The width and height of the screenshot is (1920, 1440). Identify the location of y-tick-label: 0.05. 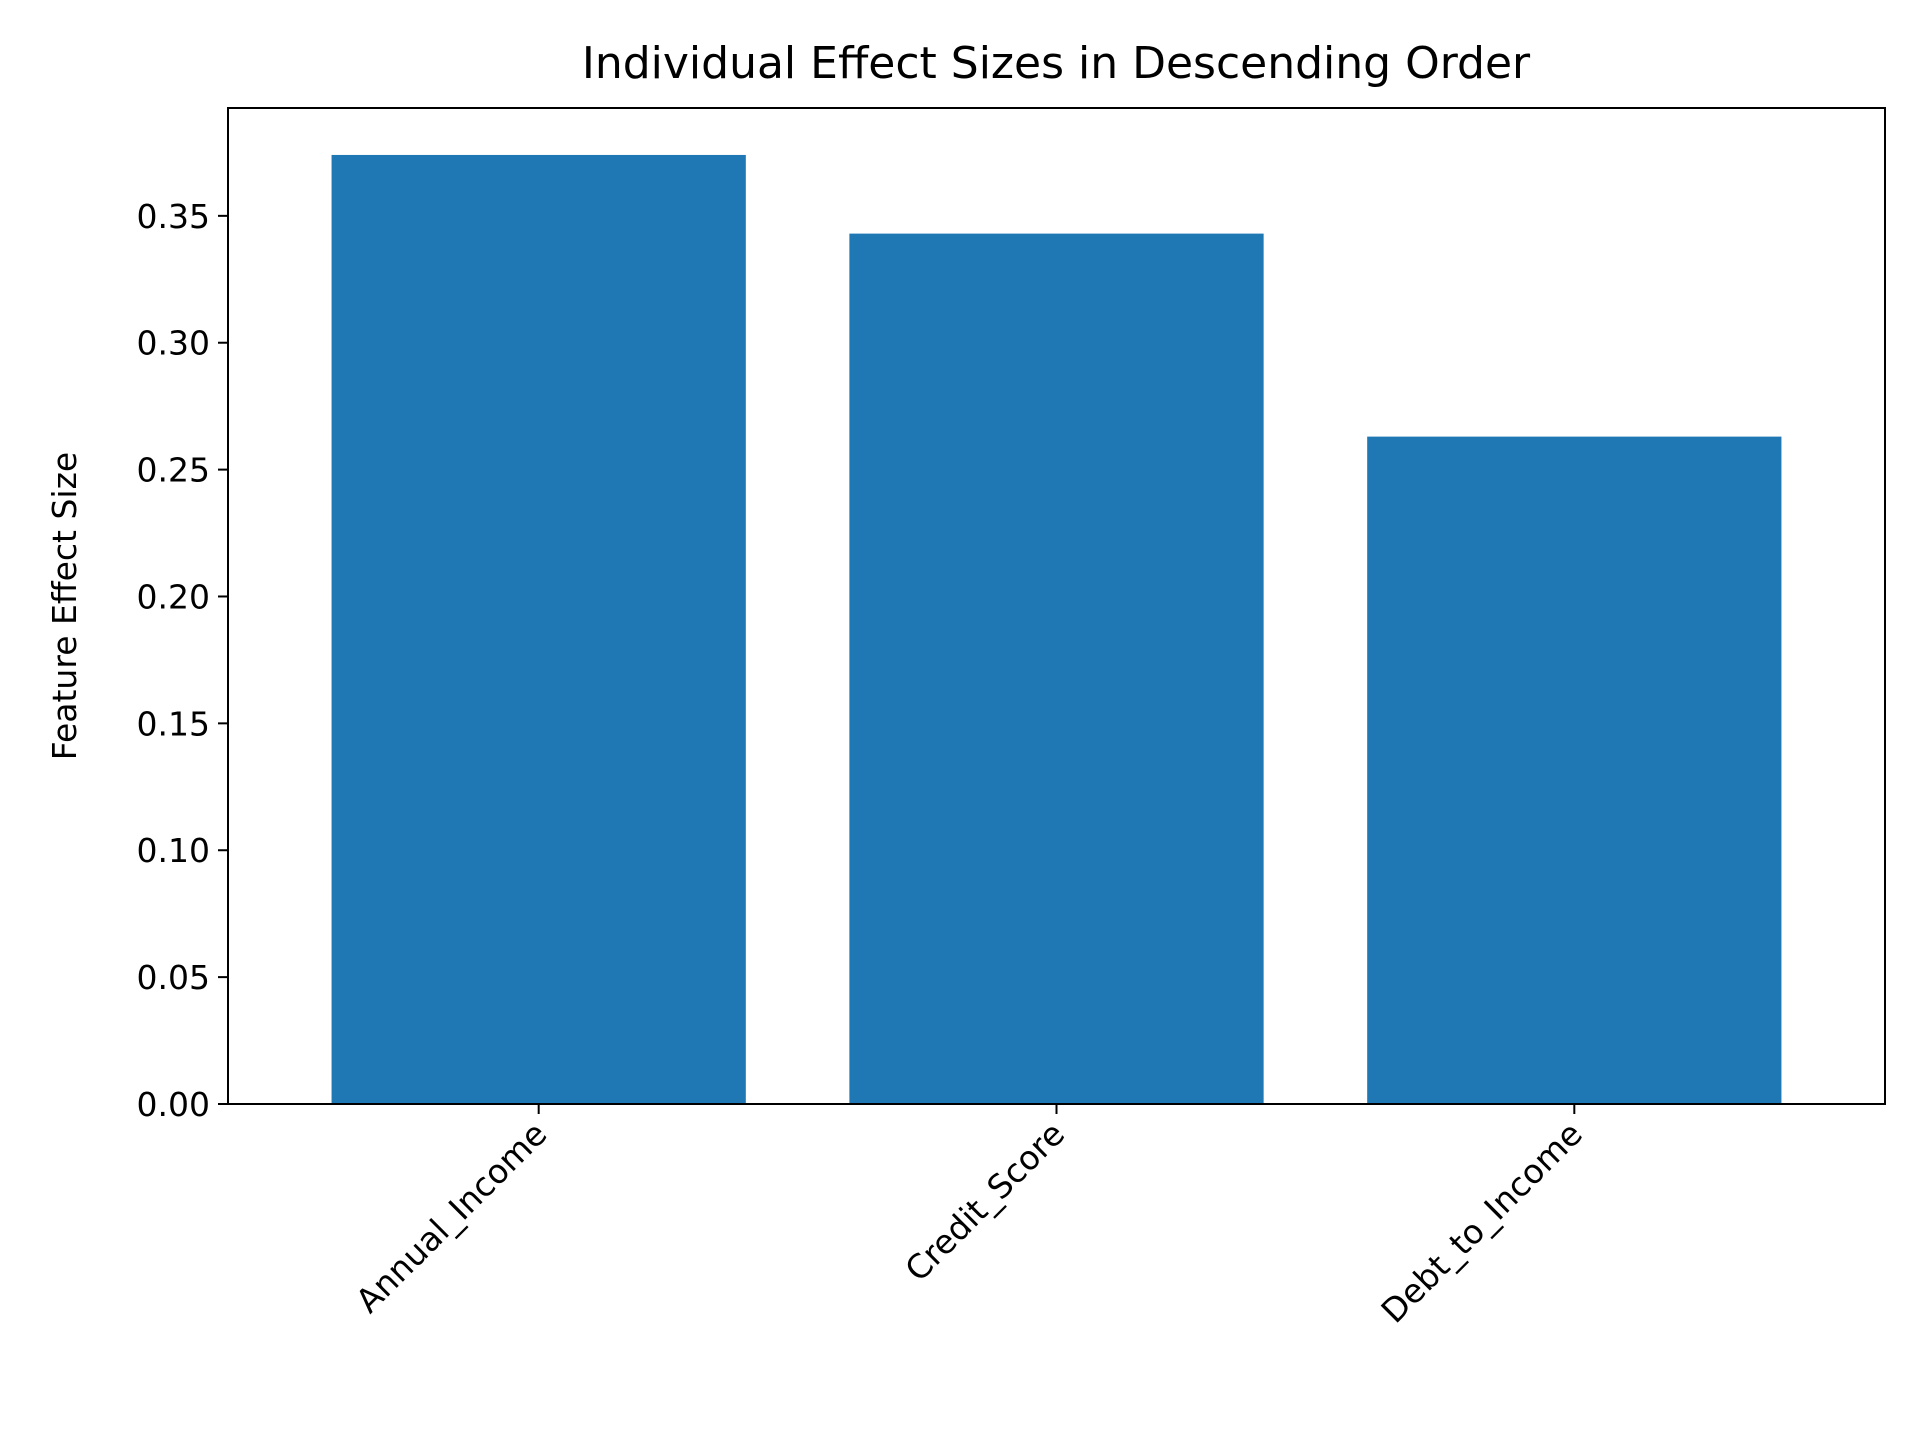
(173, 977).